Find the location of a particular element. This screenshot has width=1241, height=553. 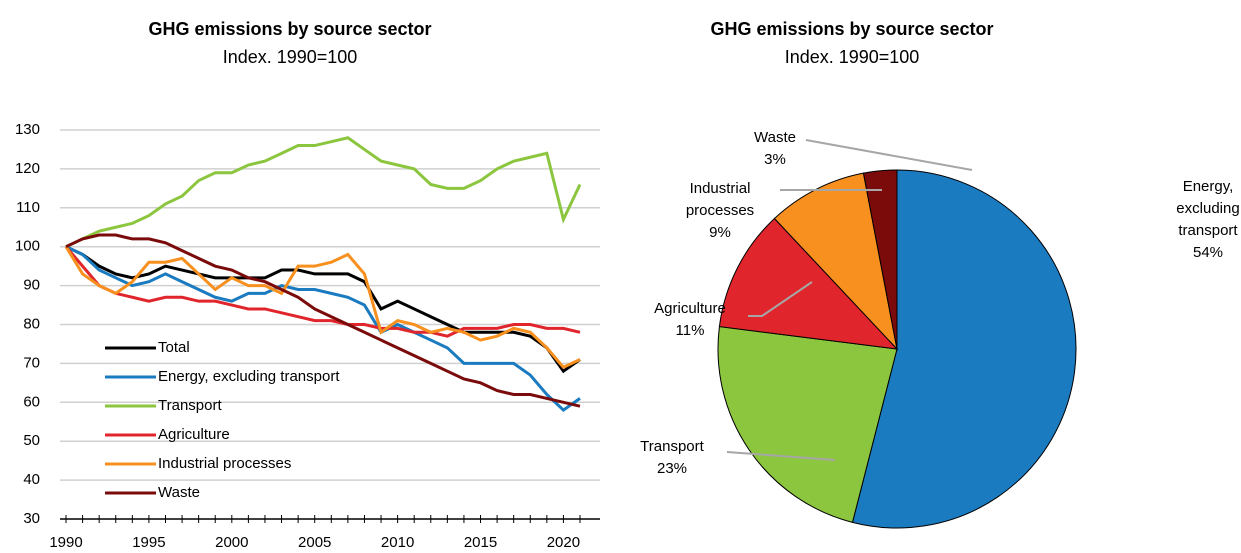

pie-value: 54% is located at coordinates (1208, 252).